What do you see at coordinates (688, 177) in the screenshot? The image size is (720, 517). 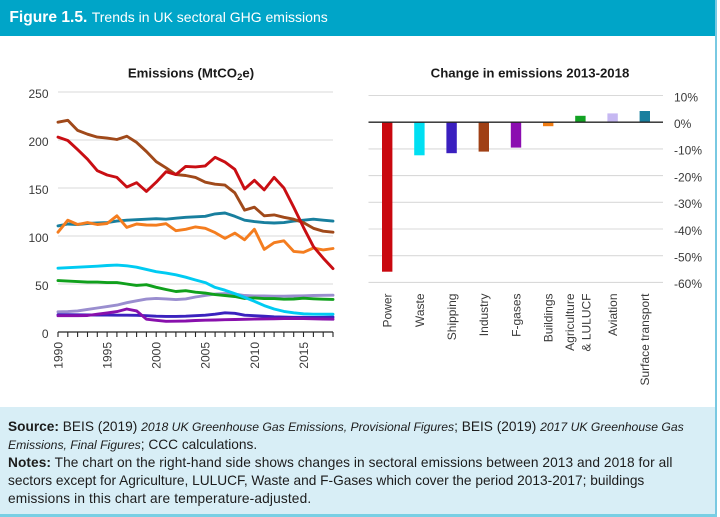 I see `svg-text: -20%` at bounding box center [688, 177].